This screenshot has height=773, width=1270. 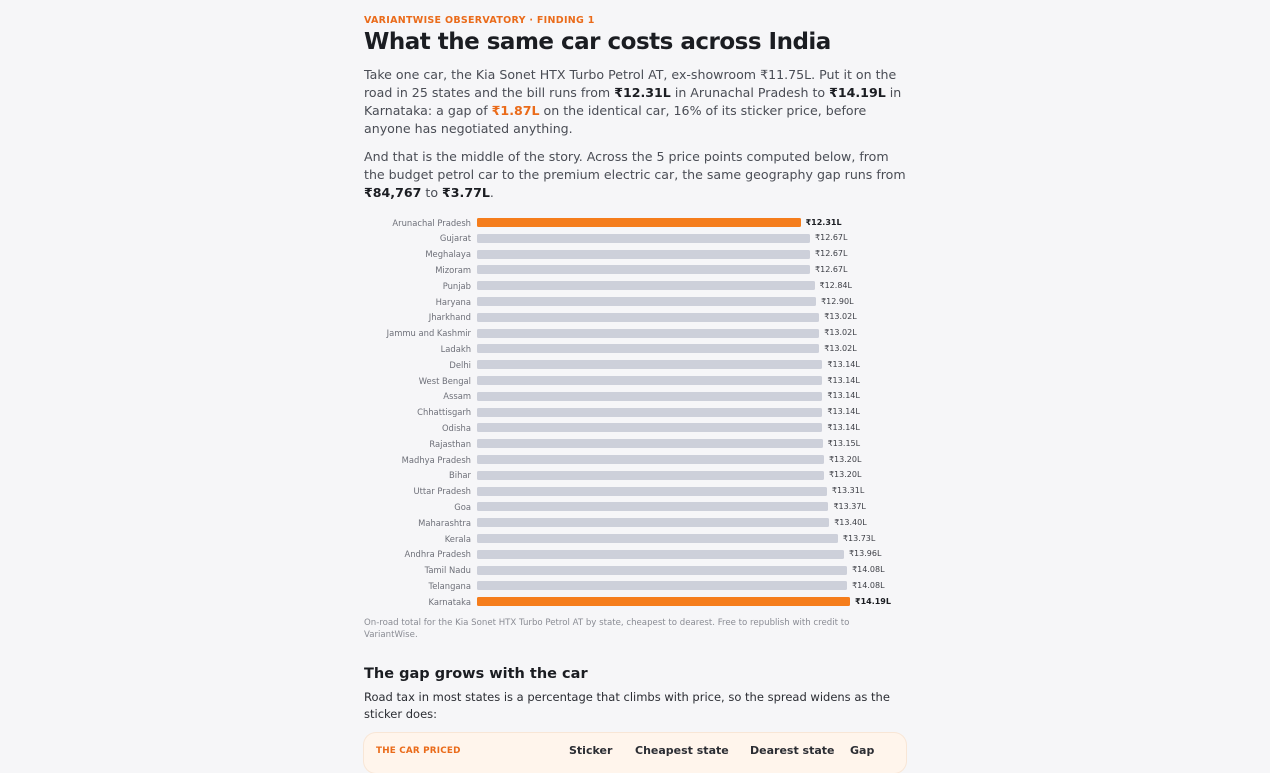 I want to click on value-label: ₹14.19L, so click(x=873, y=601).